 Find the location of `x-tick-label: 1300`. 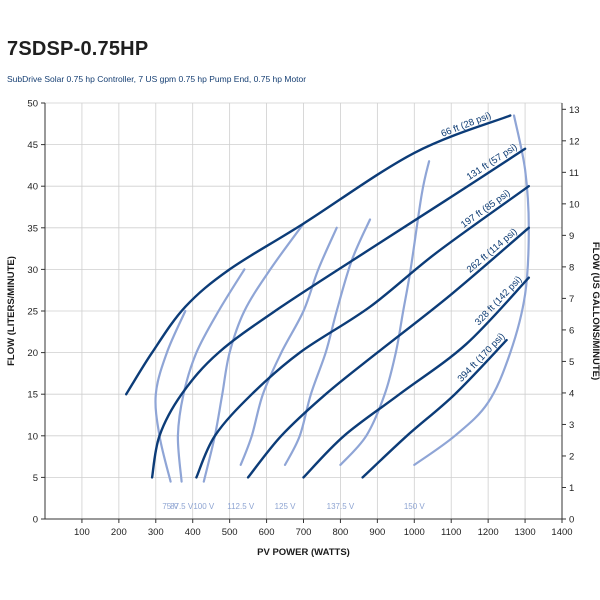

x-tick-label: 1300 is located at coordinates (525, 532).